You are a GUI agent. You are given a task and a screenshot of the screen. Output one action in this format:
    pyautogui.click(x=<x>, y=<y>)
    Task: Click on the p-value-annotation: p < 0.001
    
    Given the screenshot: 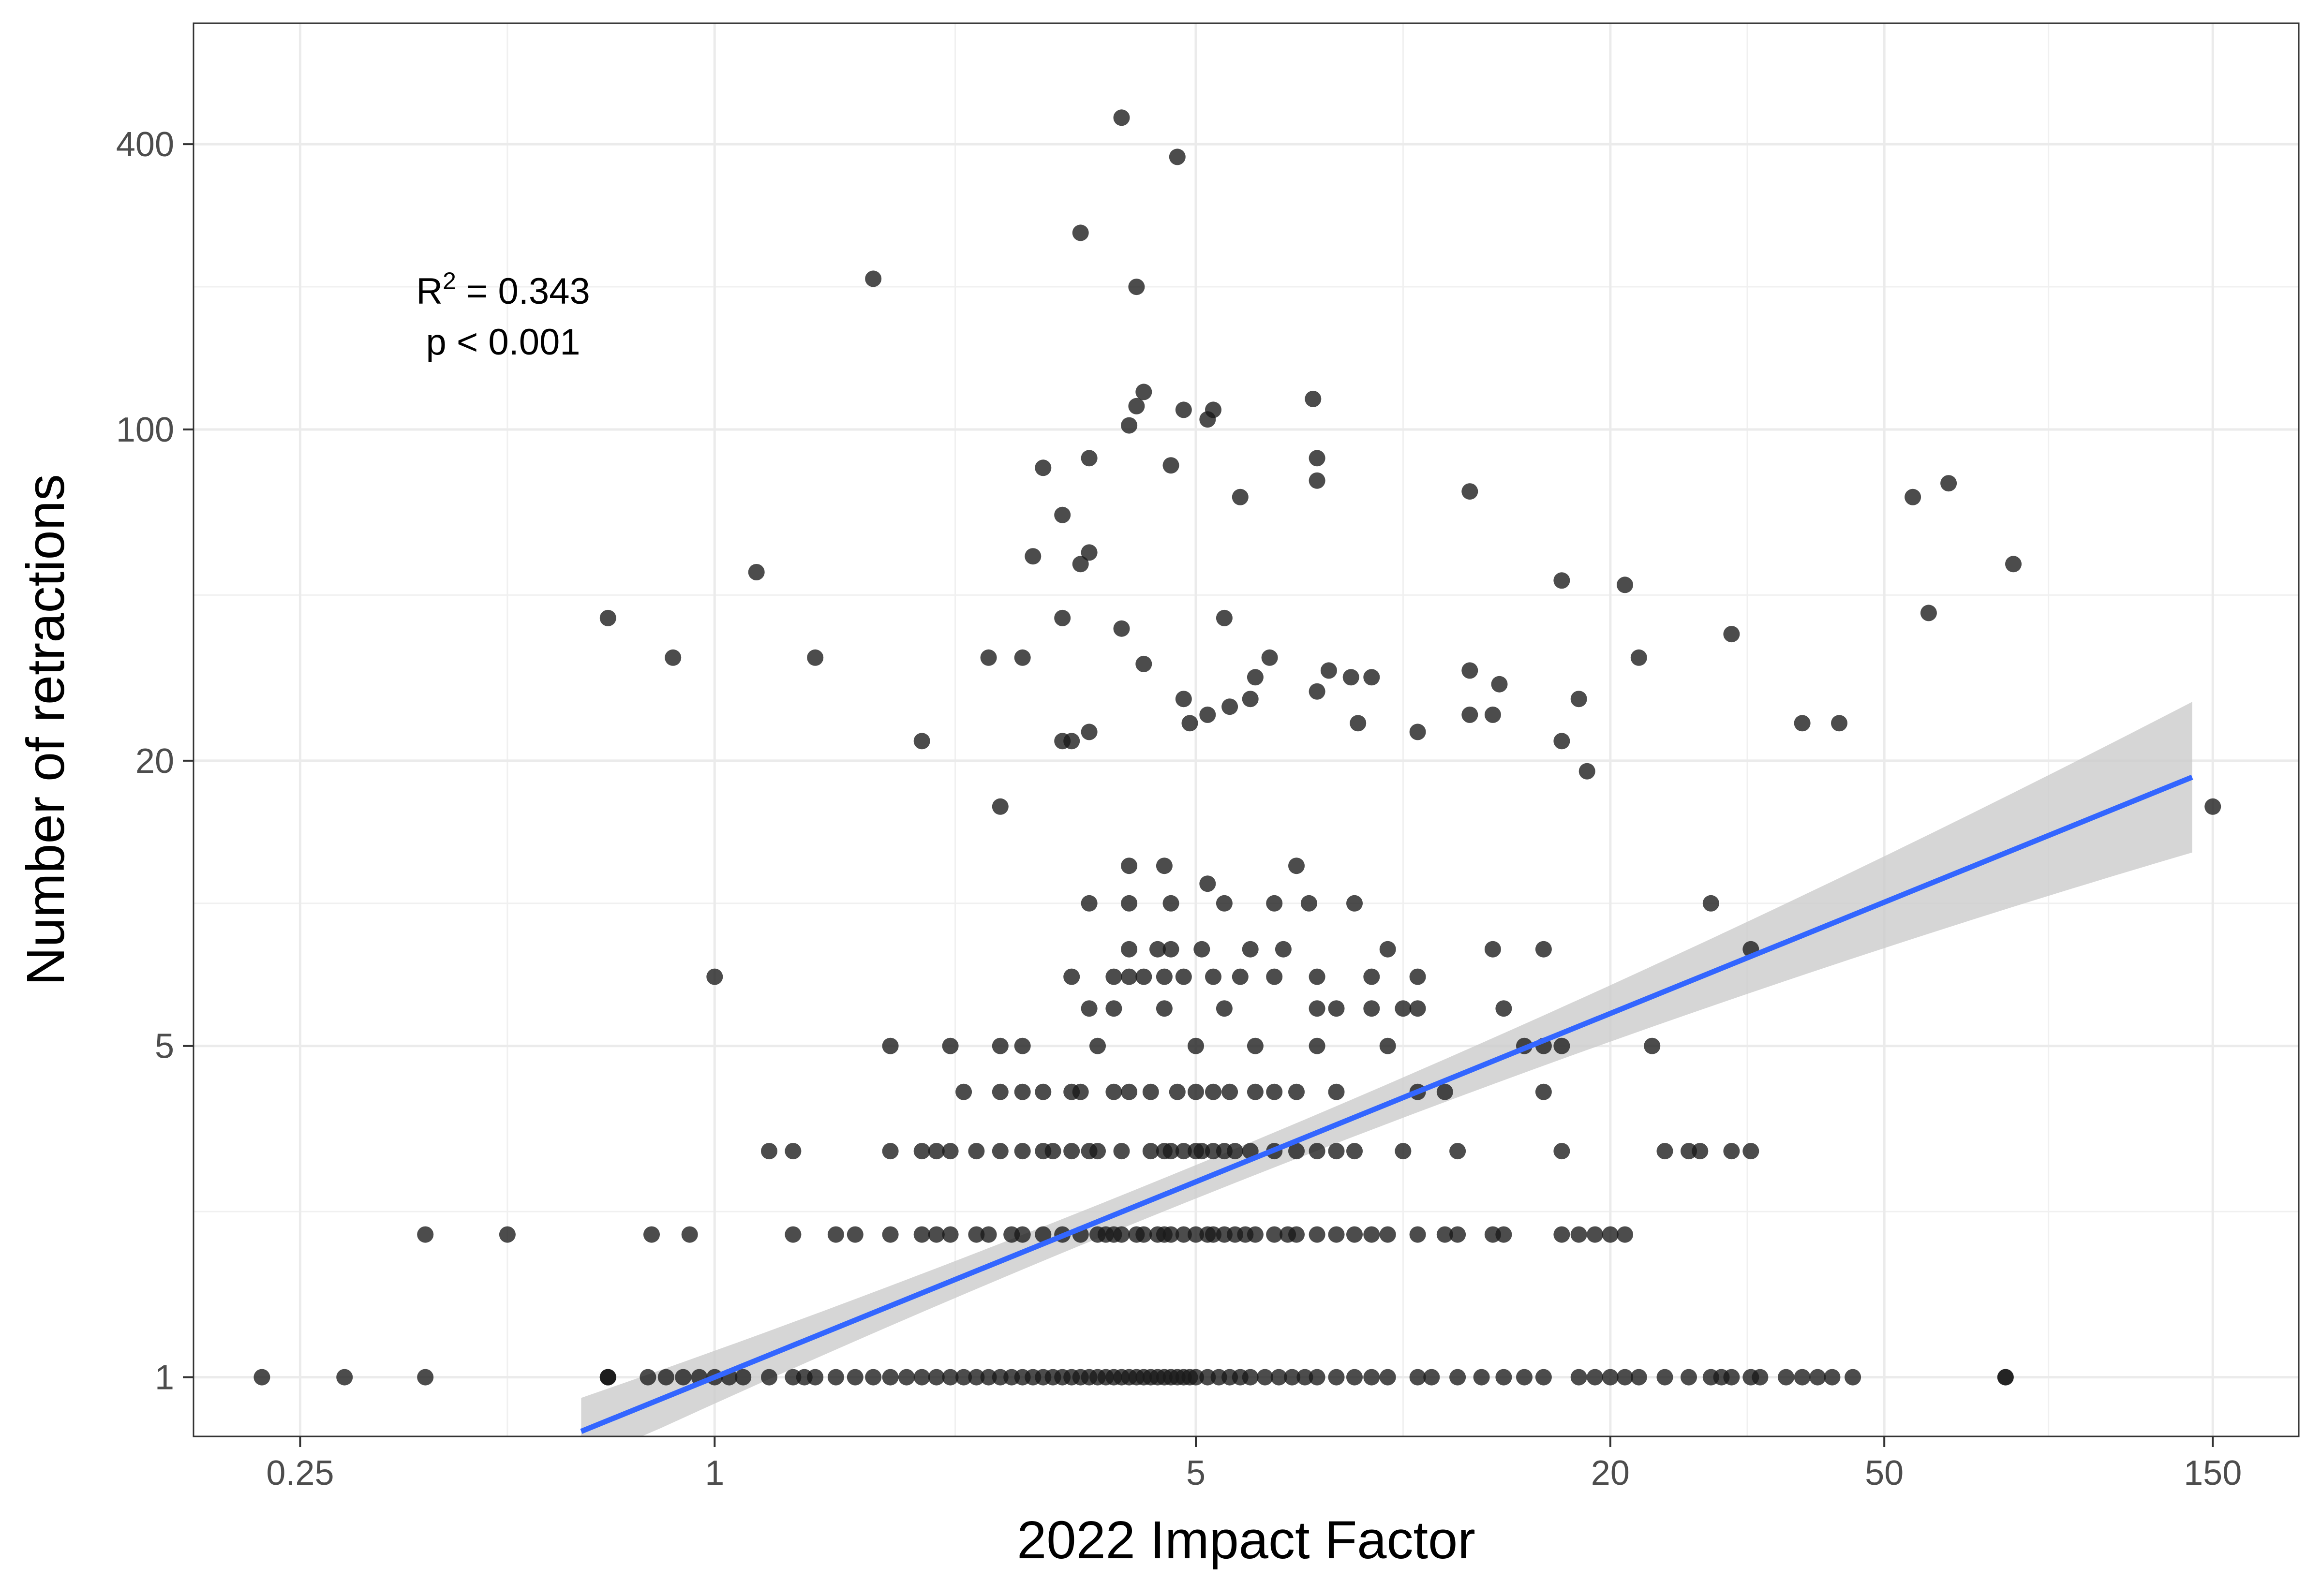 What is the action you would take?
    pyautogui.click(x=503, y=342)
    